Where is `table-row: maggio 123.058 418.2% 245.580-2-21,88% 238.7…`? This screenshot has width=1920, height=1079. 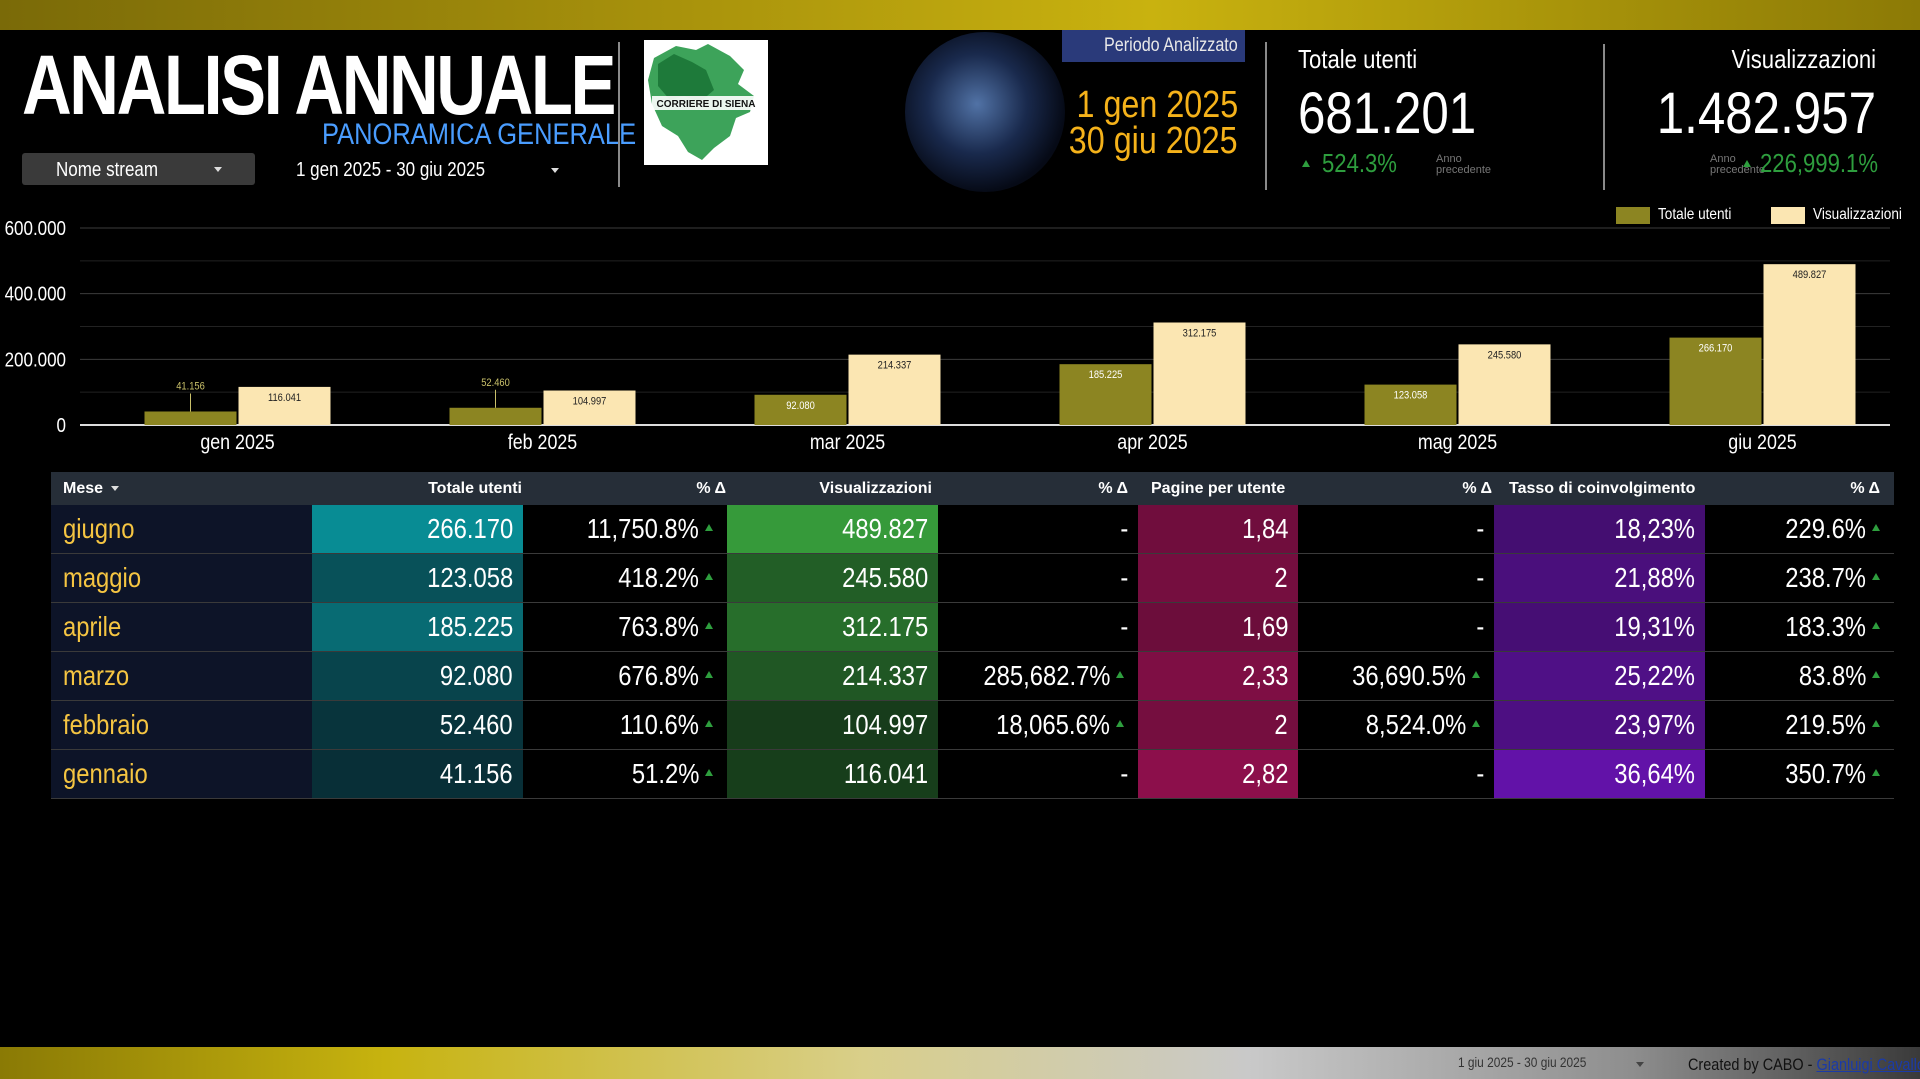 table-row: maggio 123.058 418.2% 245.580-2-21,88% 238.7… is located at coordinates (972, 578).